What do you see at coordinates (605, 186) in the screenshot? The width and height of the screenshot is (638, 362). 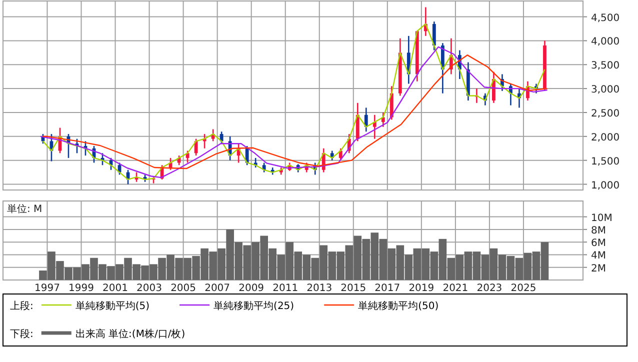 I see `y-tick-label: 1,000` at bounding box center [605, 186].